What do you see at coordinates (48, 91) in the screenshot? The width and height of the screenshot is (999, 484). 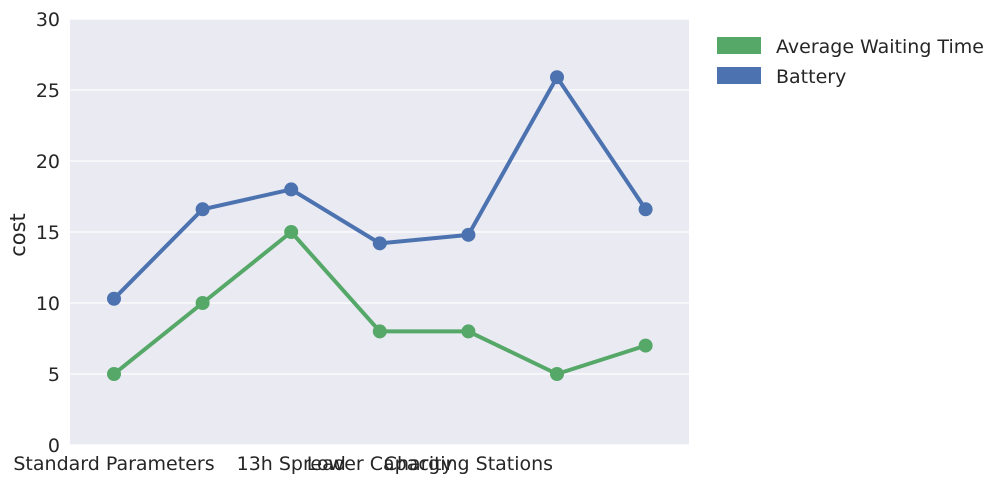 I see `y-tick-label: 25` at bounding box center [48, 91].